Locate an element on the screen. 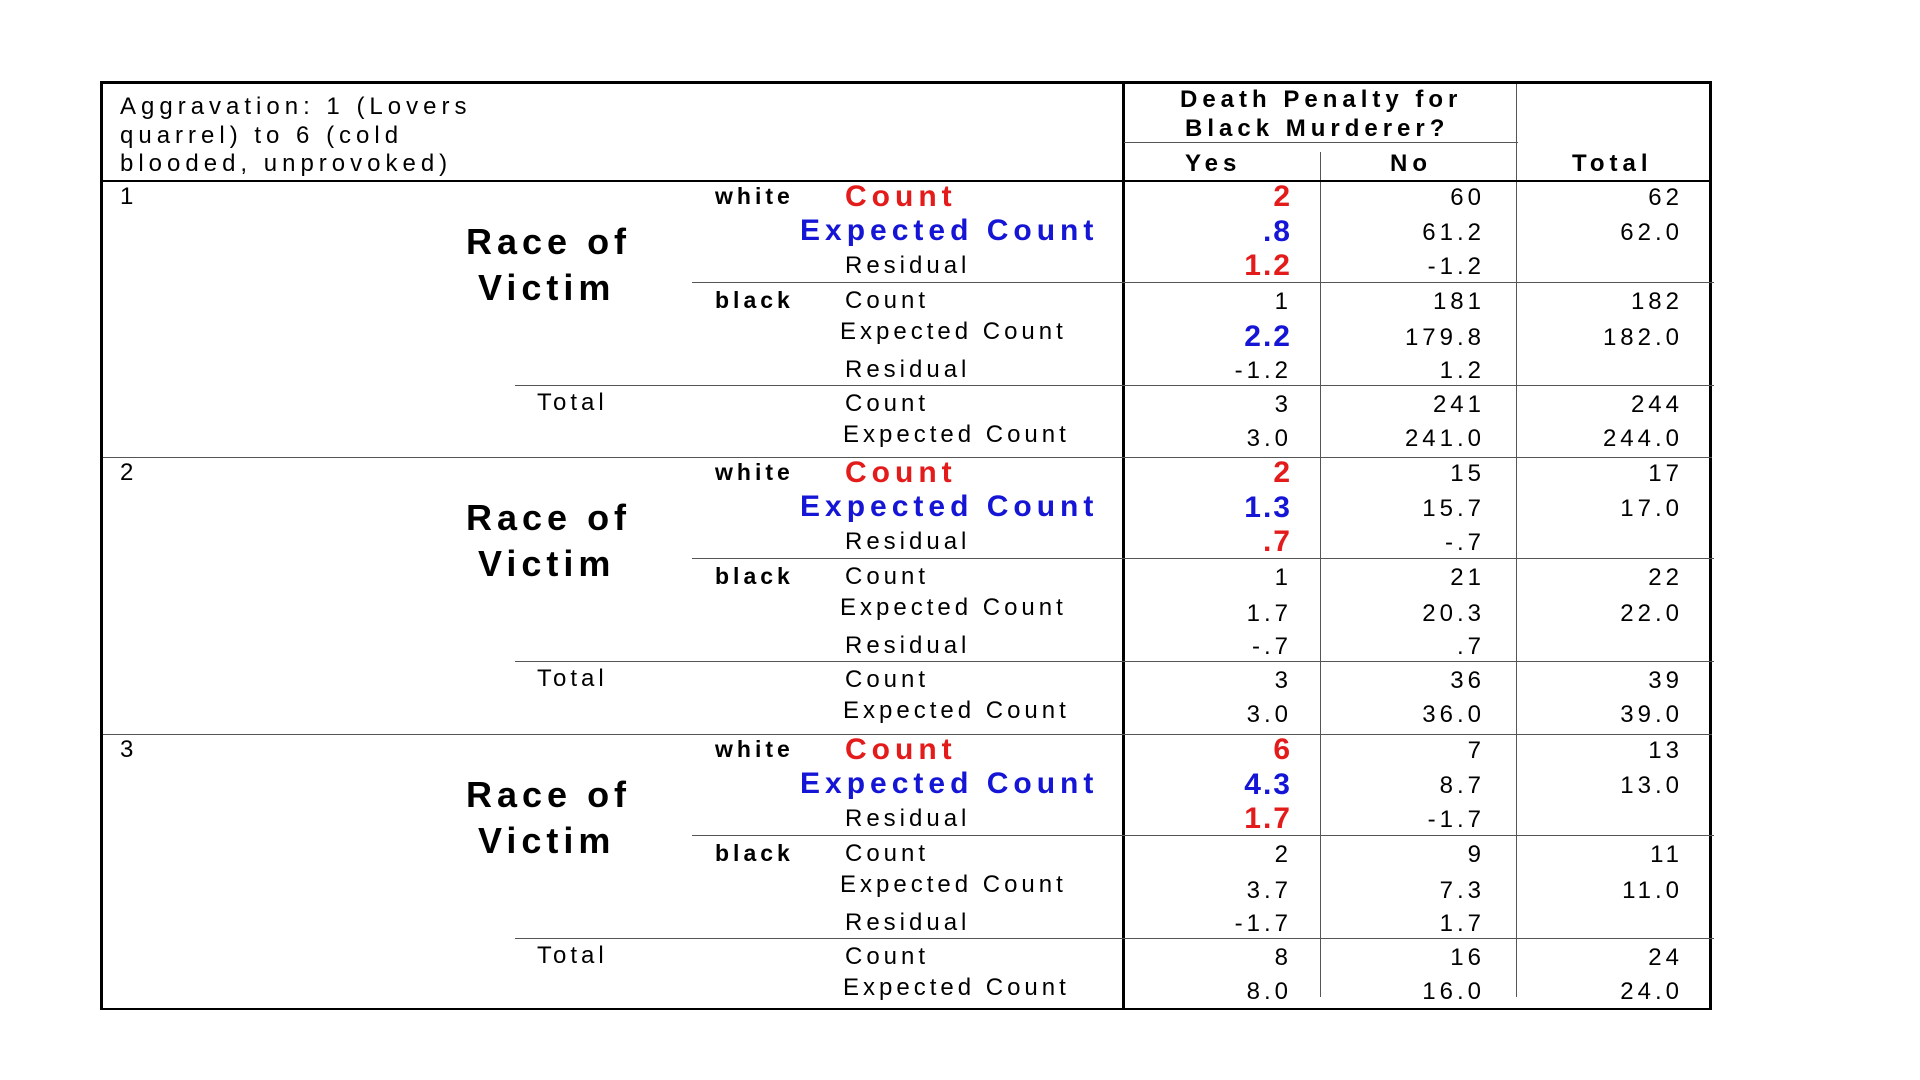 Image resolution: width=1920 pixels, height=1080 pixels. column-header-total: Total is located at coordinates (1612, 163).